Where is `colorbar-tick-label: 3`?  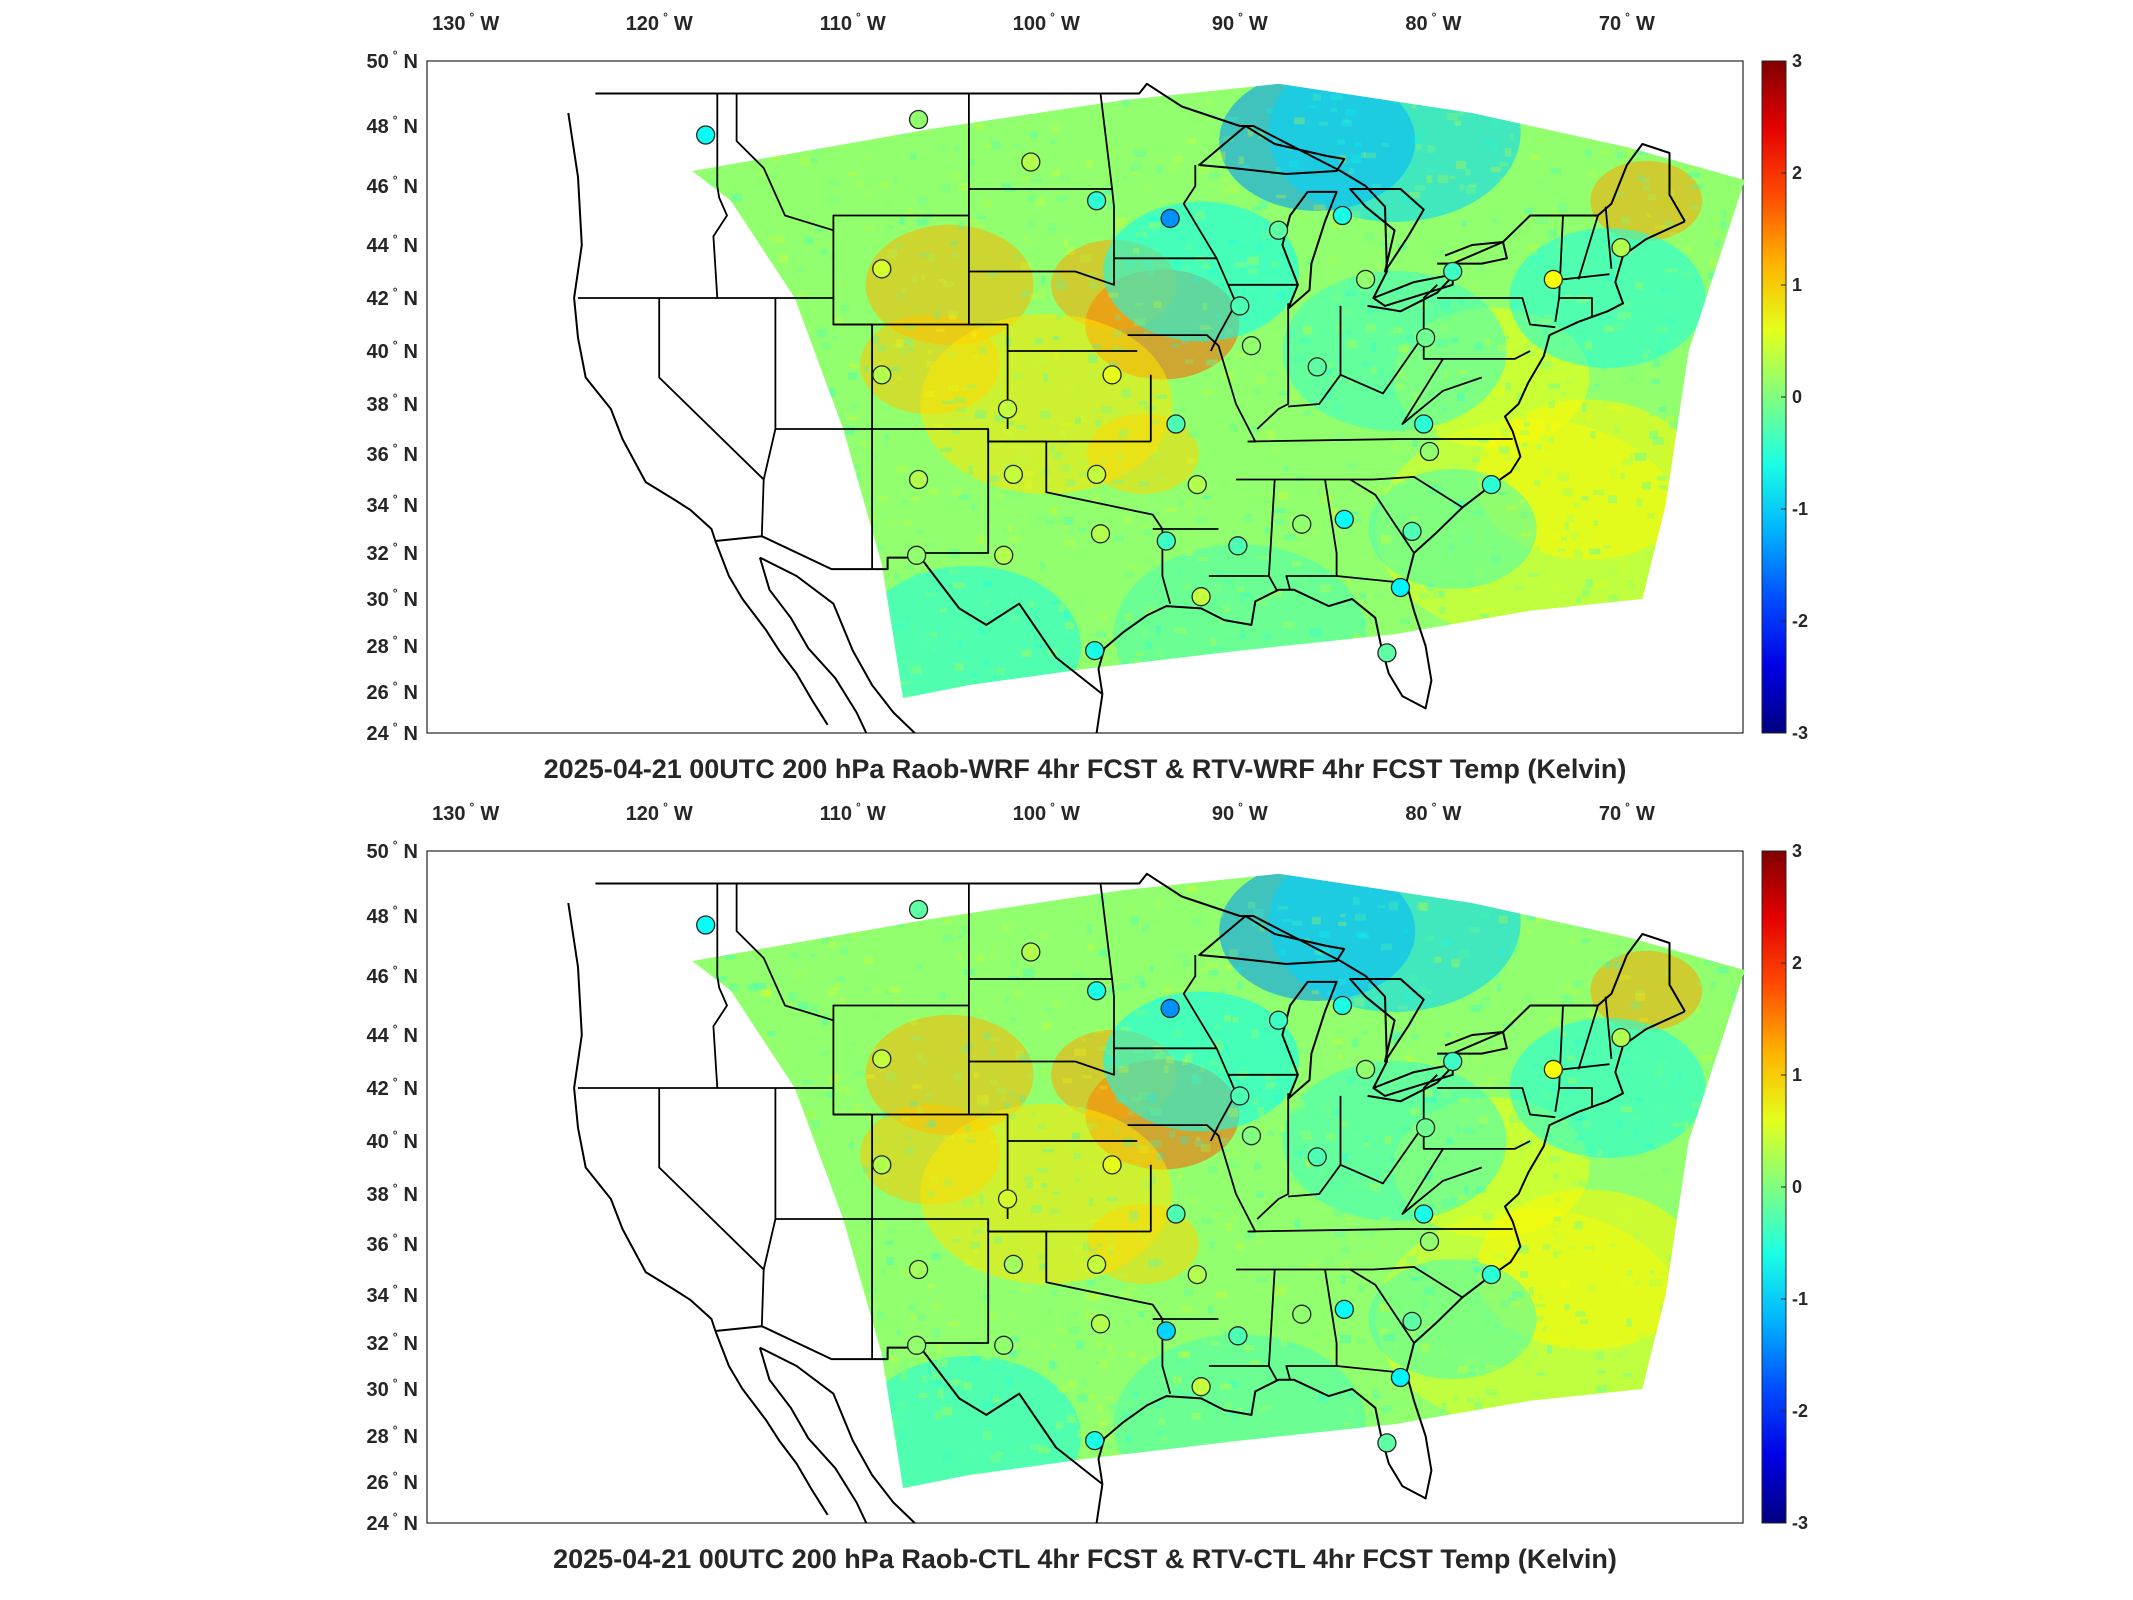 colorbar-tick-label: 3 is located at coordinates (1797, 851).